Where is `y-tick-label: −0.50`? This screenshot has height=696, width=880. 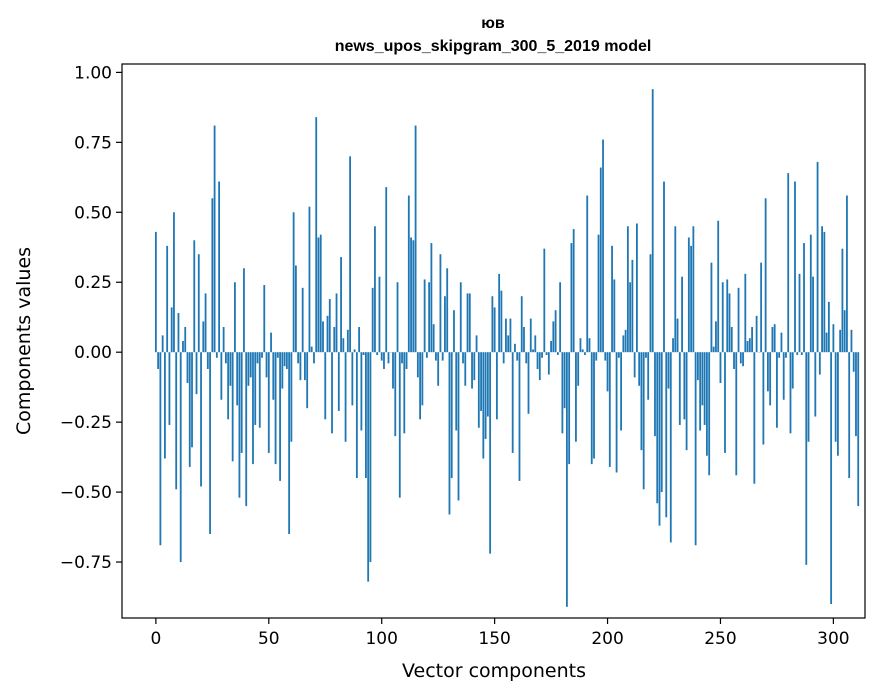 y-tick-label: −0.50 is located at coordinates (86, 493).